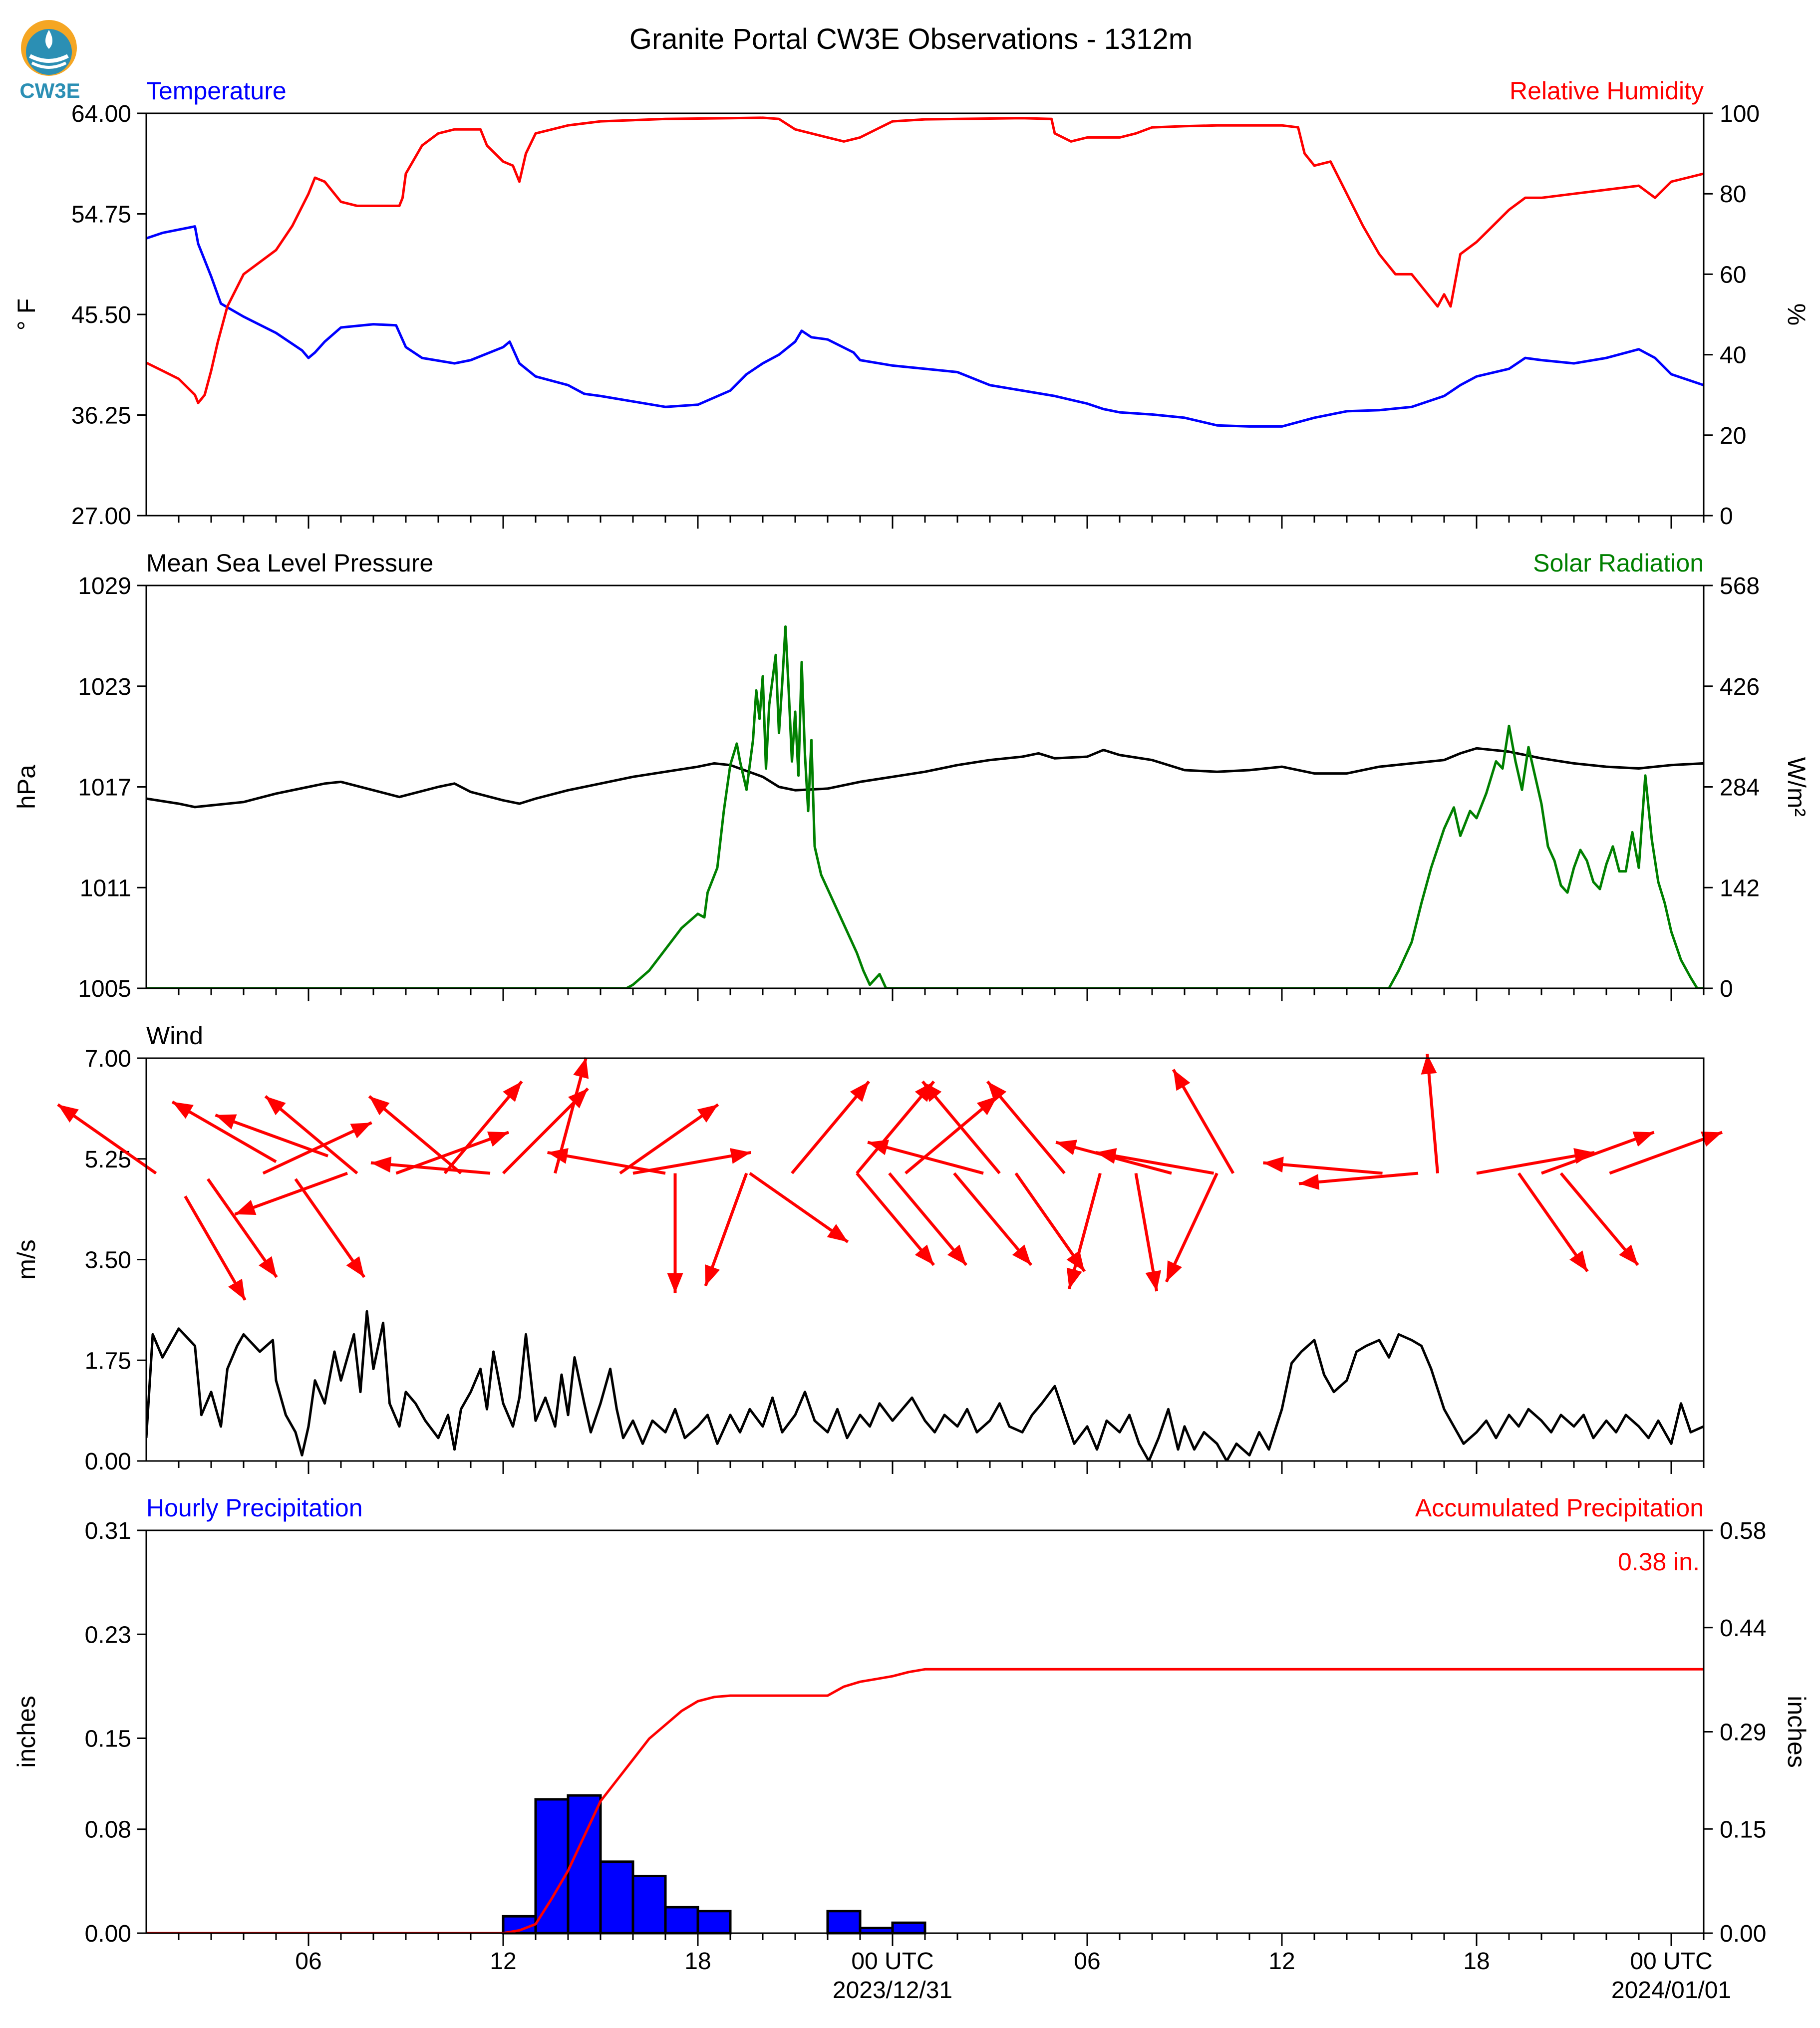 The height and width of the screenshot is (2028, 1820). What do you see at coordinates (105, 888) in the screenshot?
I see `y-tick-label: 1011` at bounding box center [105, 888].